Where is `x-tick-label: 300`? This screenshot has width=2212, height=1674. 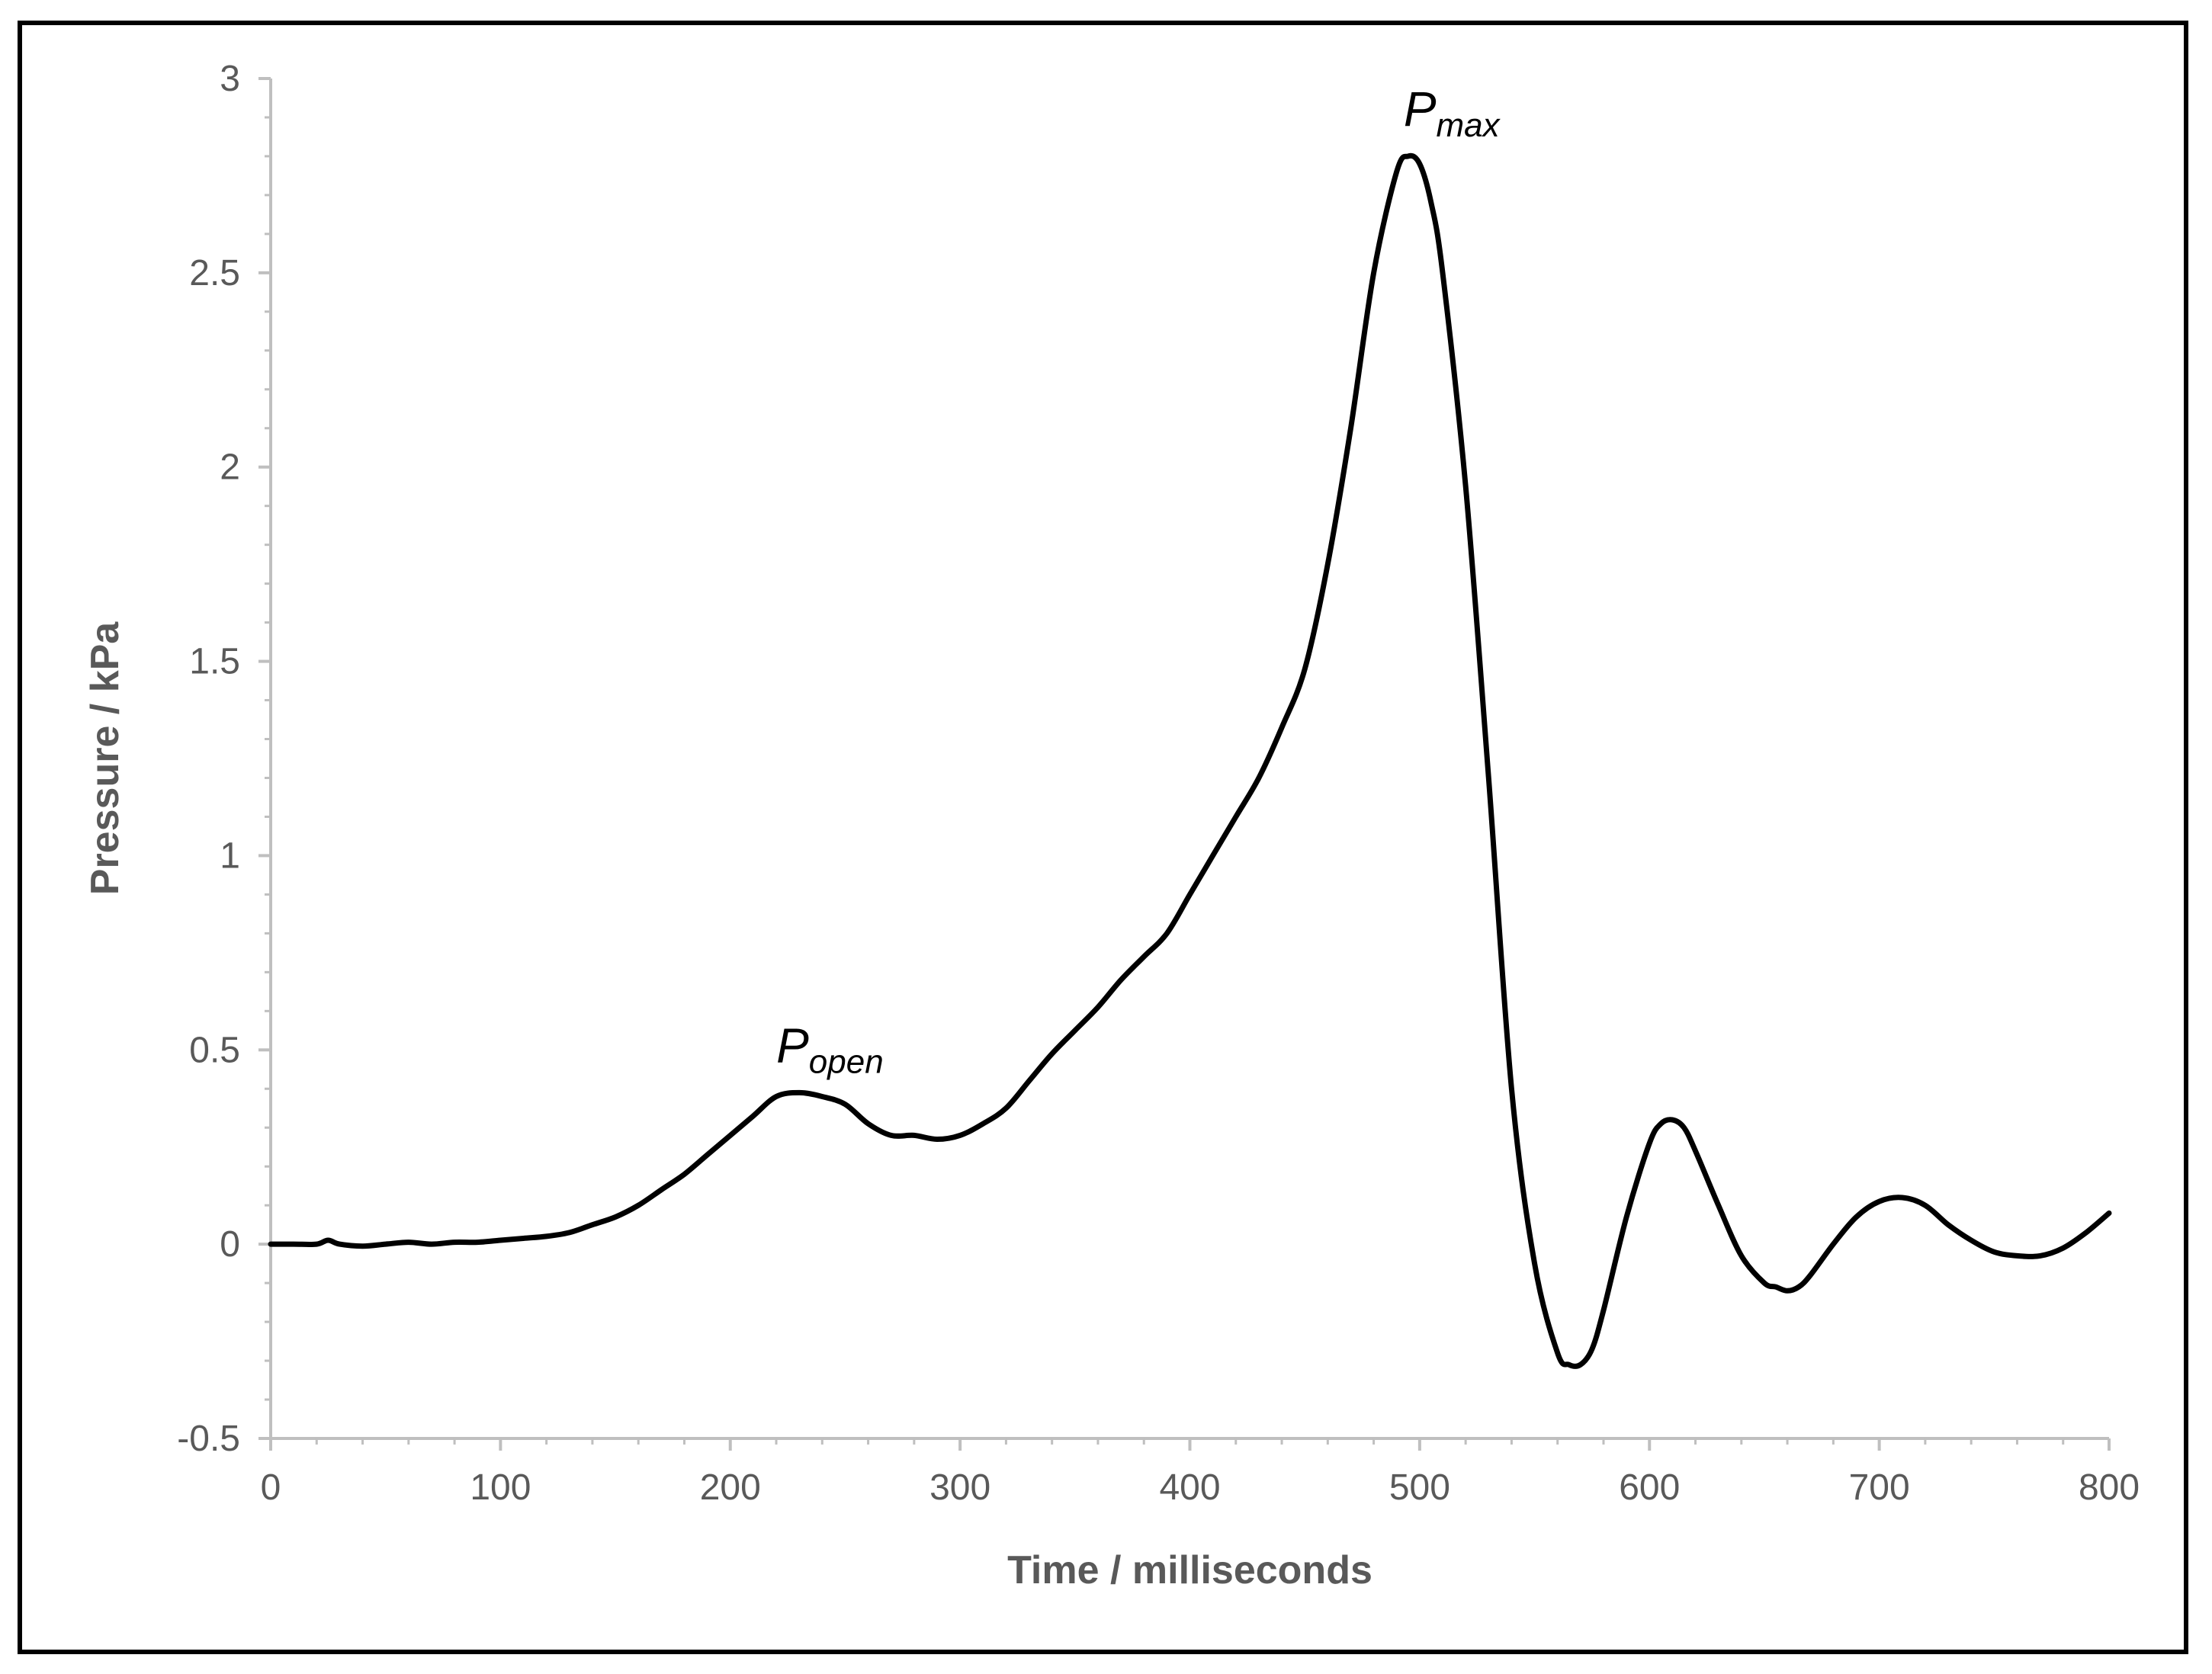 x-tick-label: 300 is located at coordinates (960, 1487).